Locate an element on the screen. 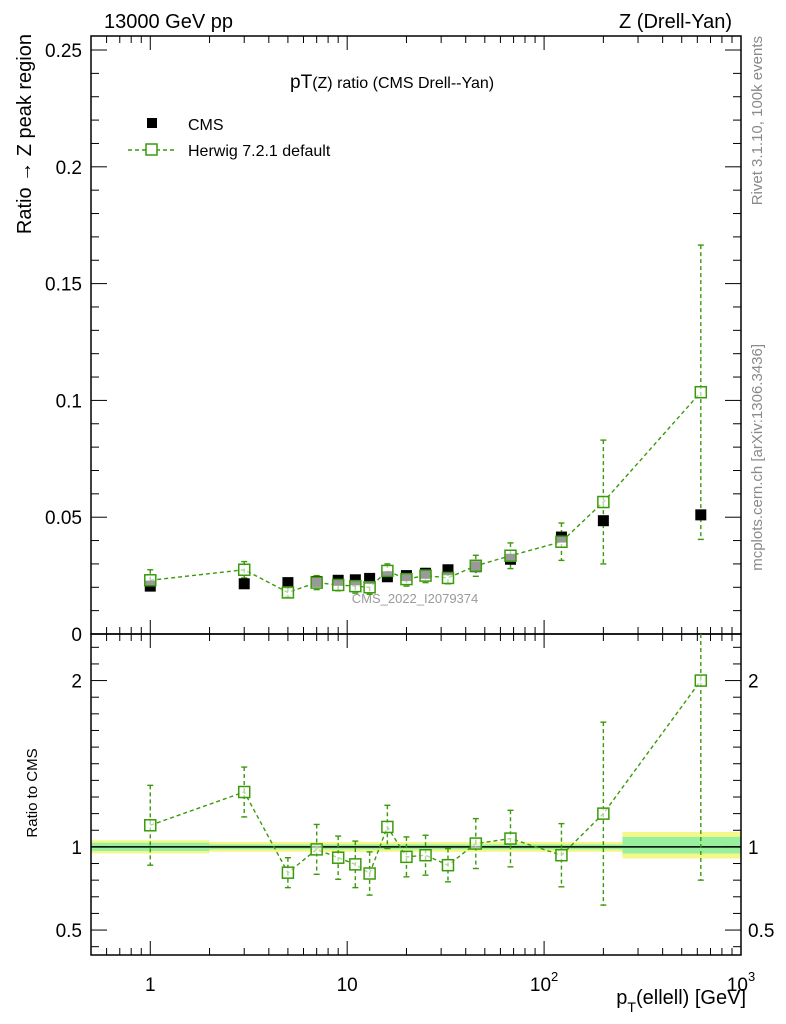 This screenshot has height=1024, width=786. x-axis-label-p: p is located at coordinates (621, 998).